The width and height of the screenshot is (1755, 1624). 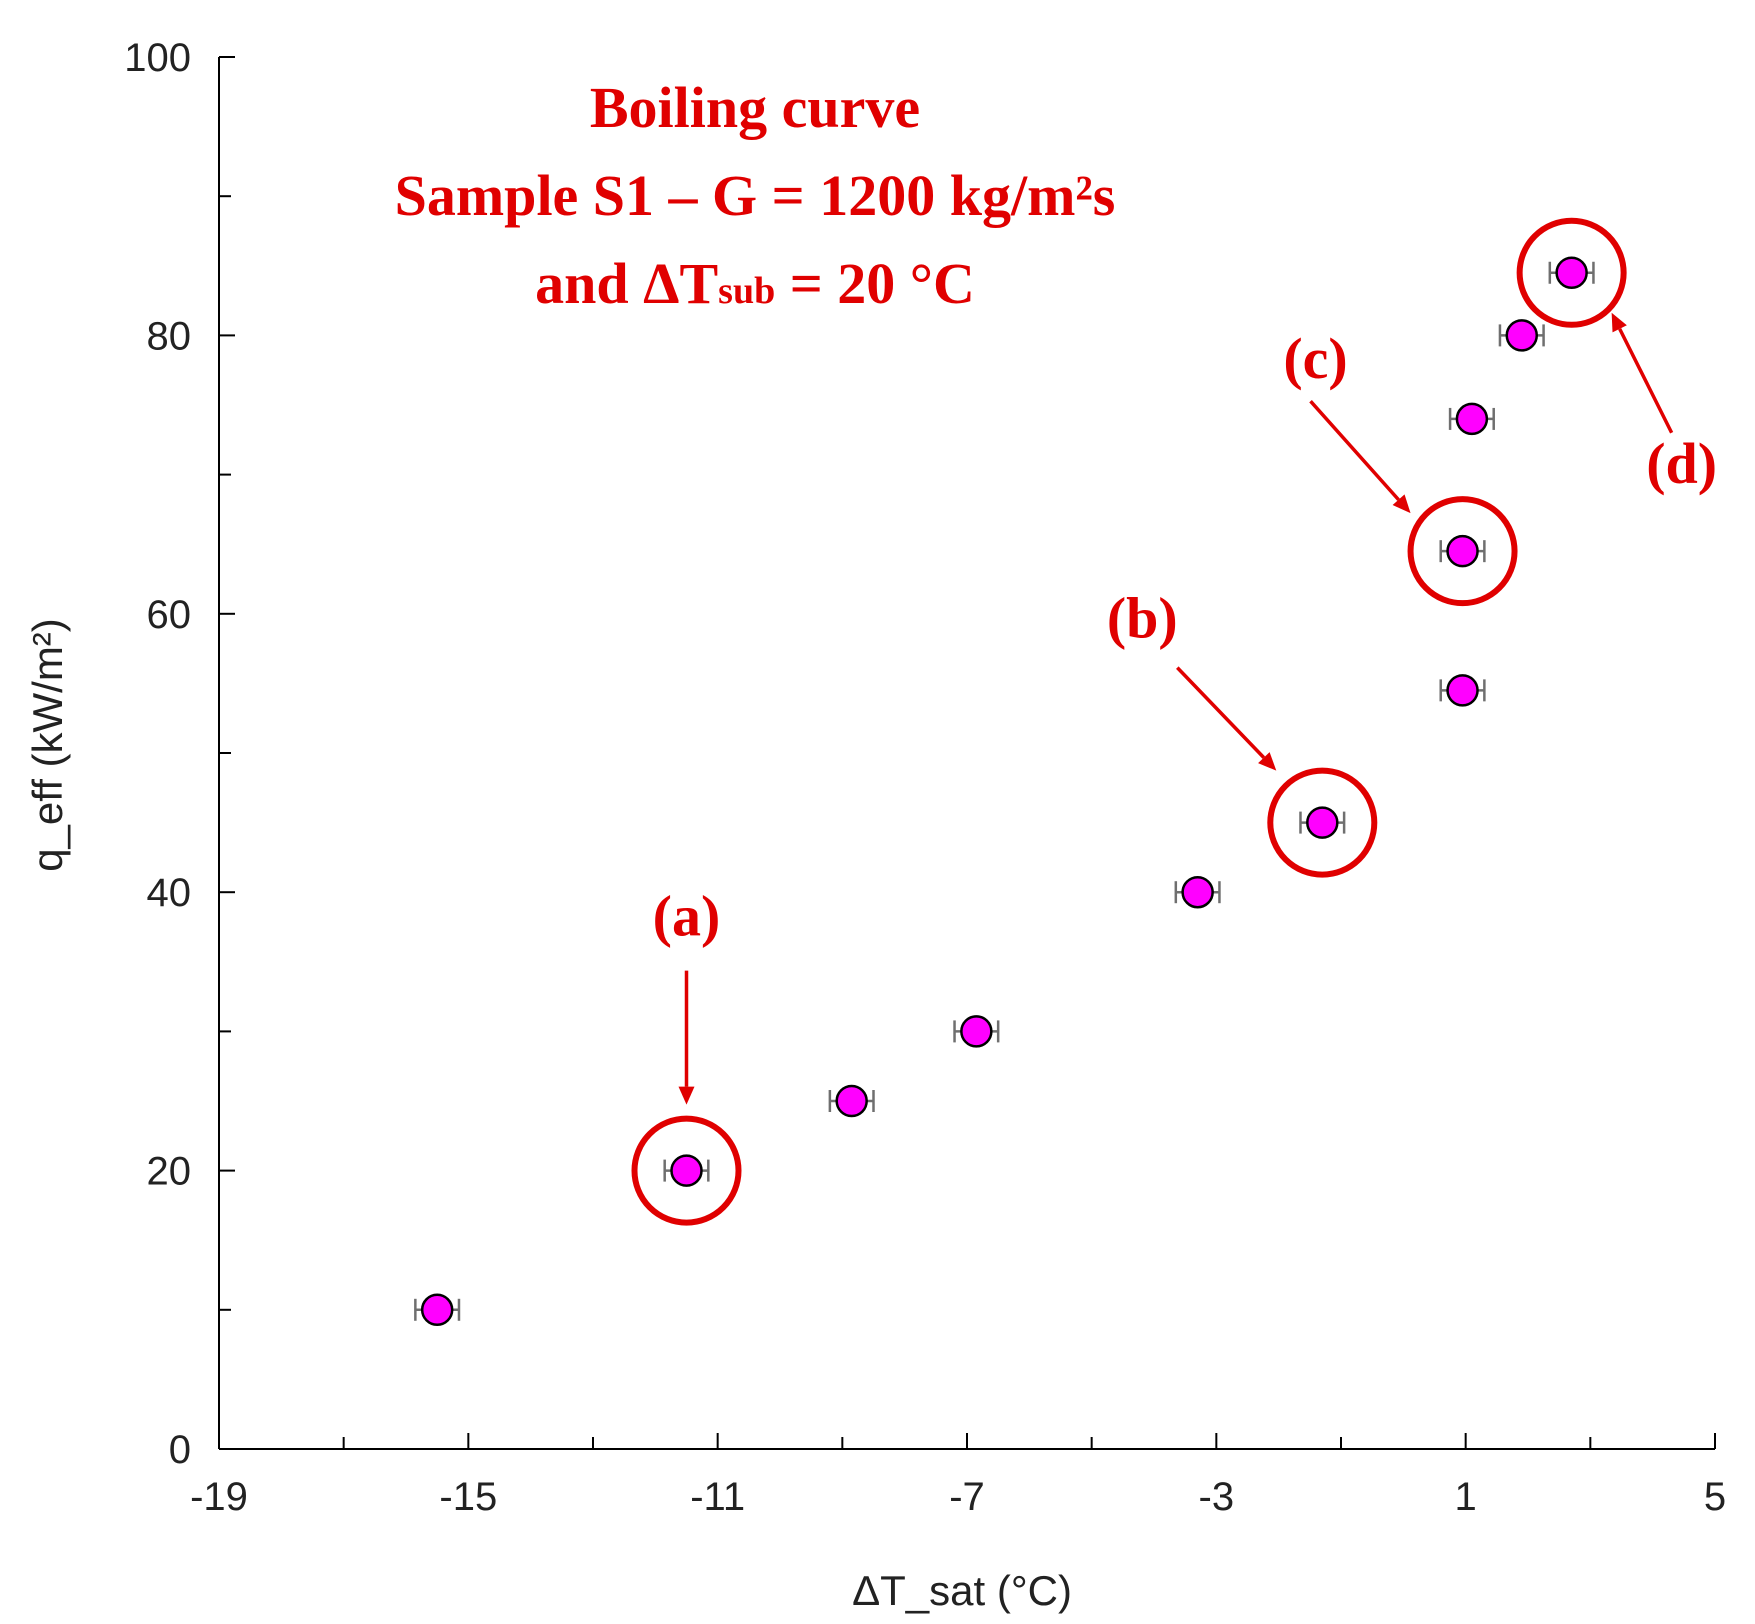 I want to click on x-tick-label: -11, so click(x=717, y=1497).